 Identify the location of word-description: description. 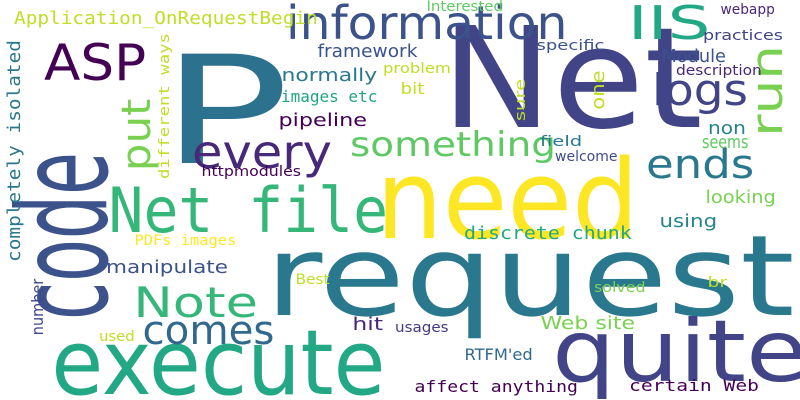
(718, 71).